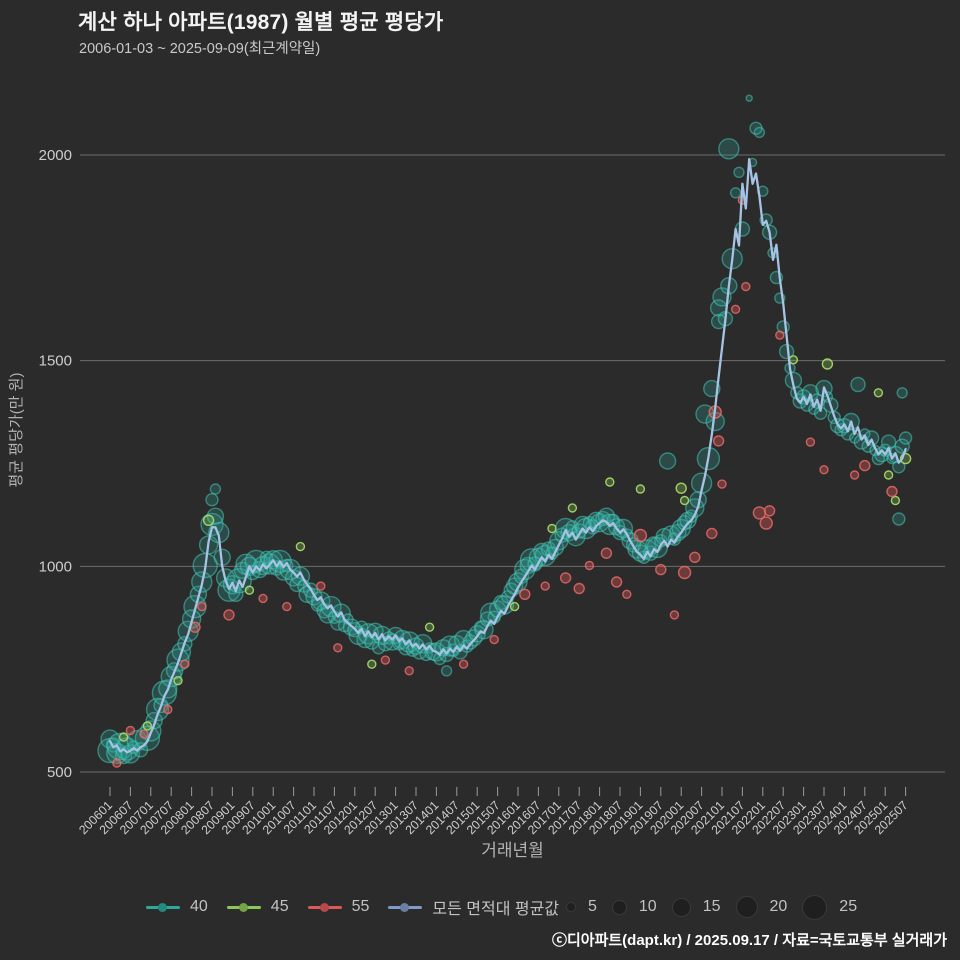 The height and width of the screenshot is (960, 960). I want to click on legend-item-55: 55, so click(338, 907).